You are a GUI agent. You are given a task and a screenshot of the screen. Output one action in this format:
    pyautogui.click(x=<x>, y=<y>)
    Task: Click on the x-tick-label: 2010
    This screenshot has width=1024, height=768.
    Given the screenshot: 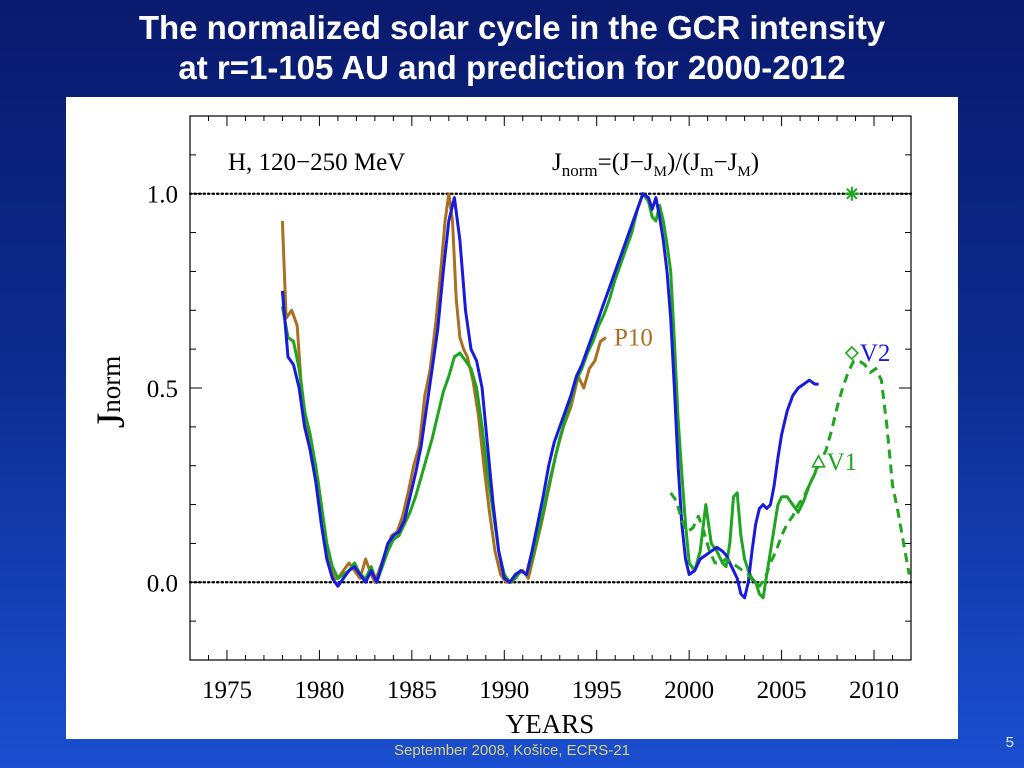 What is the action you would take?
    pyautogui.click(x=874, y=690)
    